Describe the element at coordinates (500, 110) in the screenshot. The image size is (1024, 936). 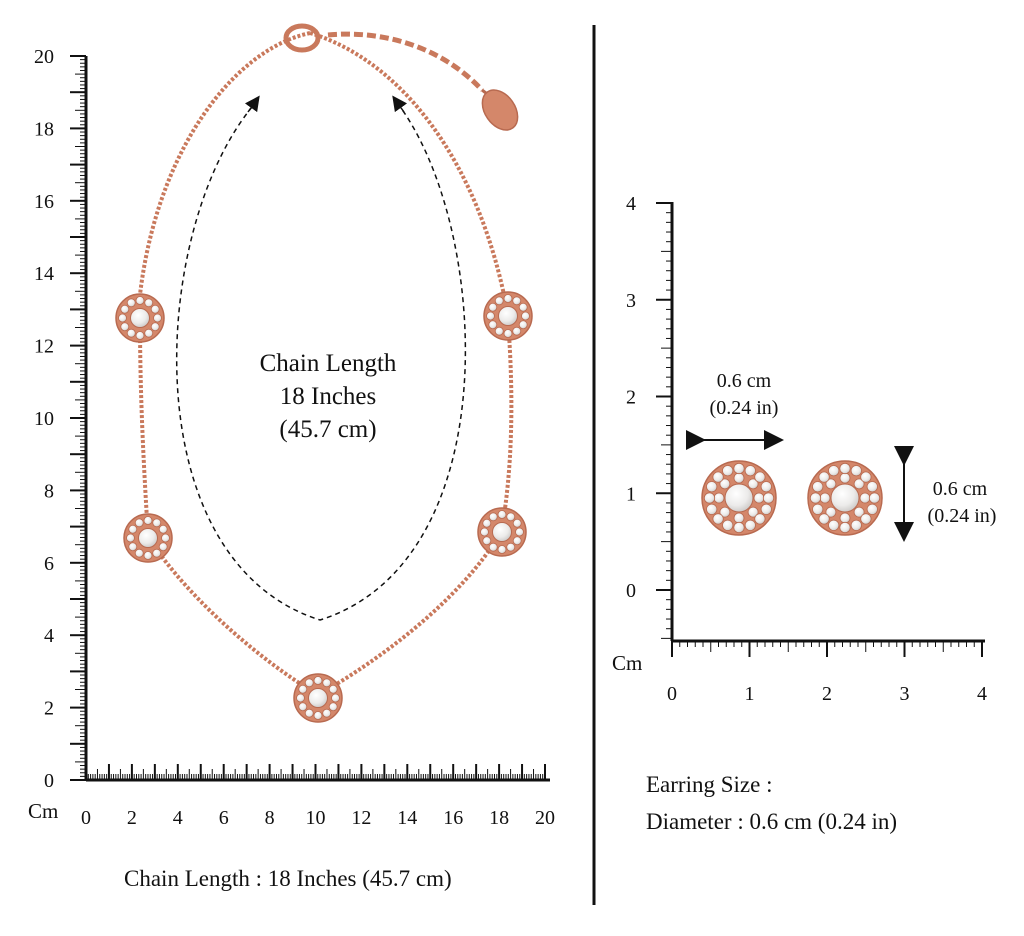
I see `extender-tag` at that location.